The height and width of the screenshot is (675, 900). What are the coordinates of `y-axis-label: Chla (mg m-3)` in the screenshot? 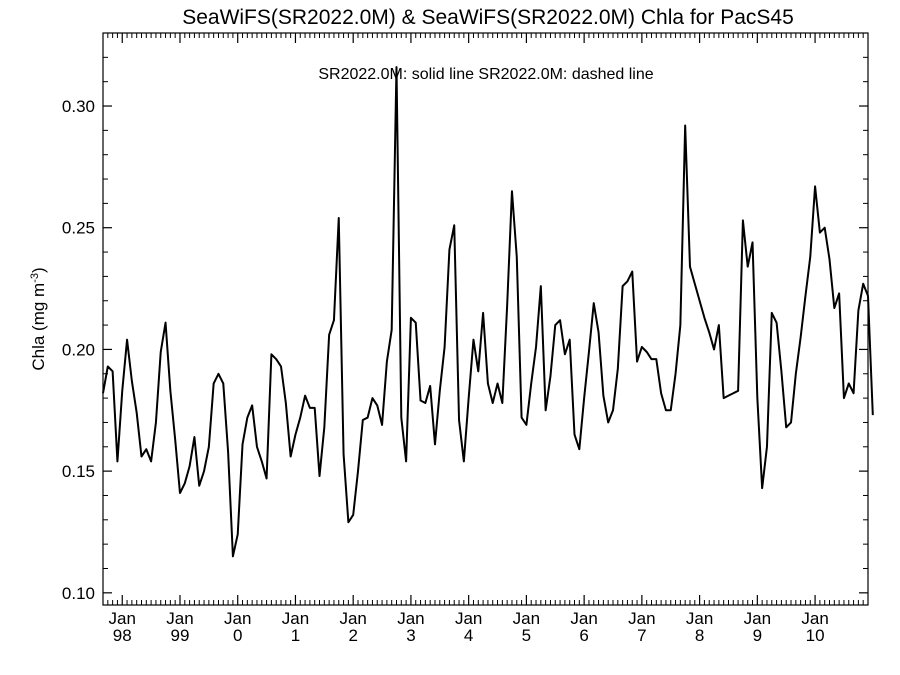 It's located at (38, 318).